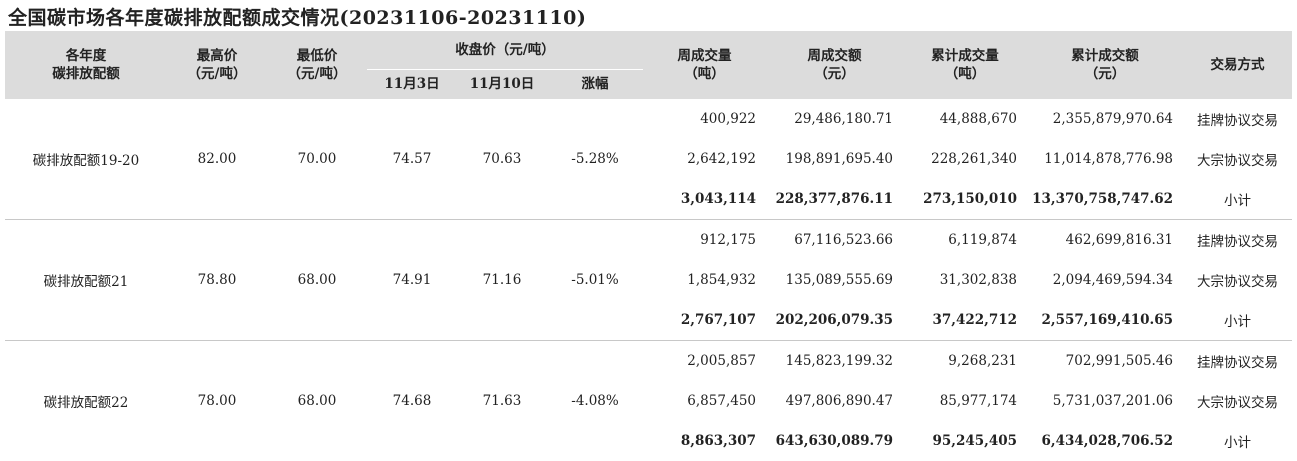  What do you see at coordinates (595, 159) in the screenshot?
I see `price-change: -5.28%` at bounding box center [595, 159].